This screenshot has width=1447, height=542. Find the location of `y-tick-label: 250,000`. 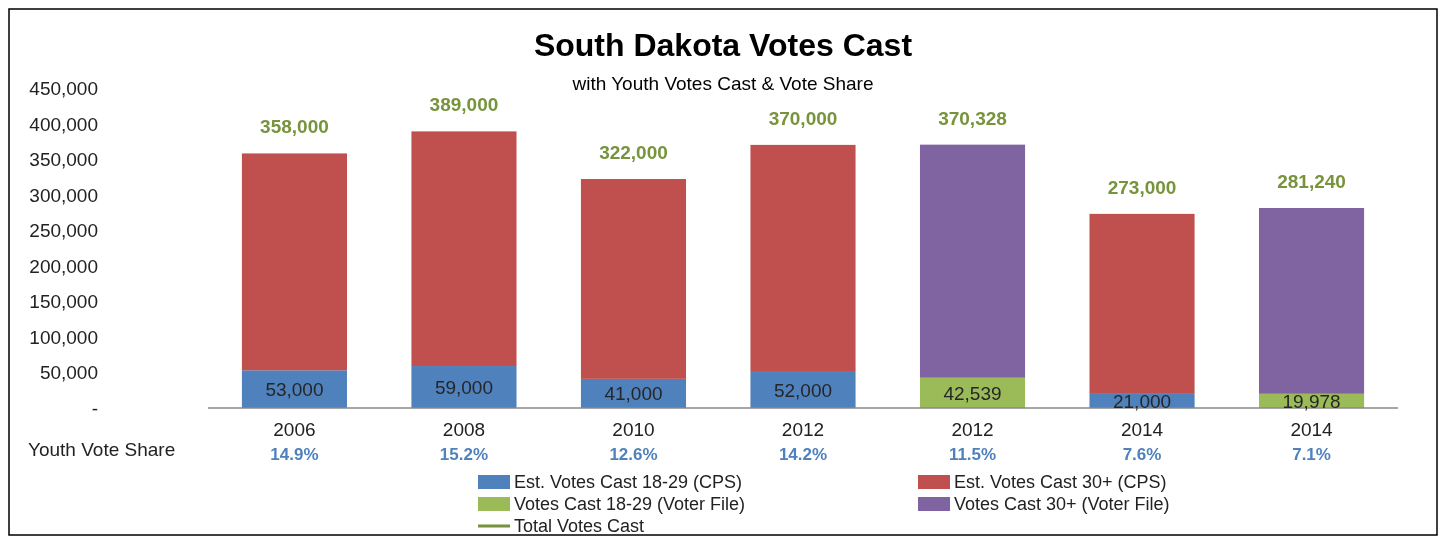

y-tick-label: 250,000 is located at coordinates (63, 231).